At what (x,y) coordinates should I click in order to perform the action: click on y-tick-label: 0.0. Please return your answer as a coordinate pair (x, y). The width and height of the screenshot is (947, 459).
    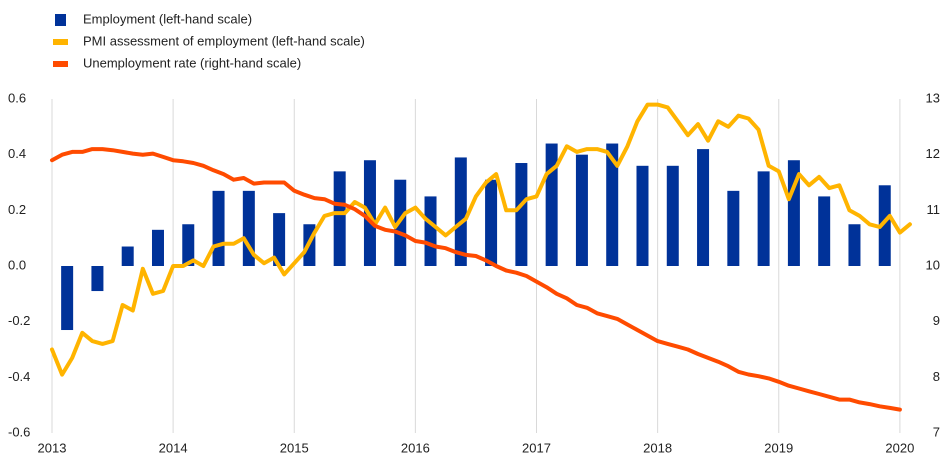
    Looking at the image, I should click on (17, 264).